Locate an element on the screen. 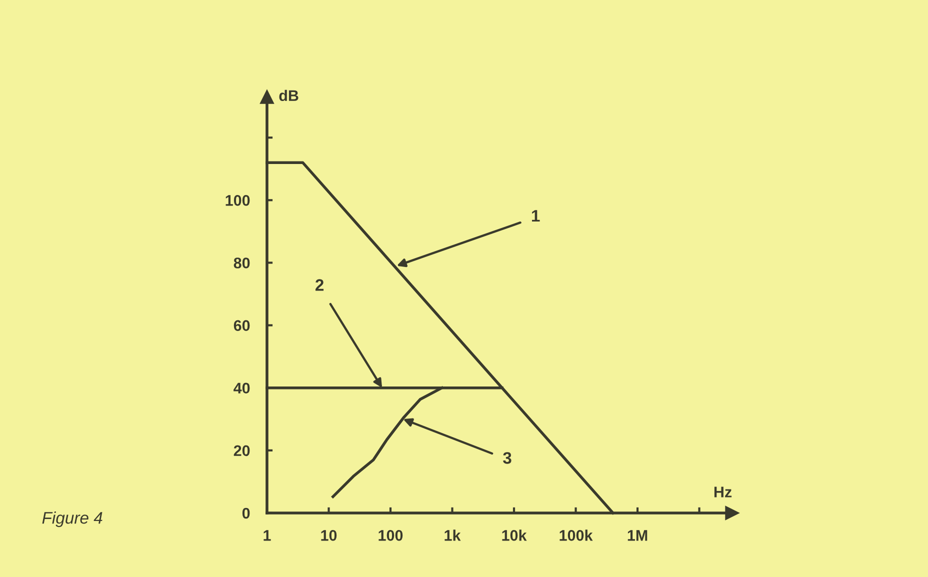 This screenshot has width=928, height=577. annotation: 1 is located at coordinates (536, 216).